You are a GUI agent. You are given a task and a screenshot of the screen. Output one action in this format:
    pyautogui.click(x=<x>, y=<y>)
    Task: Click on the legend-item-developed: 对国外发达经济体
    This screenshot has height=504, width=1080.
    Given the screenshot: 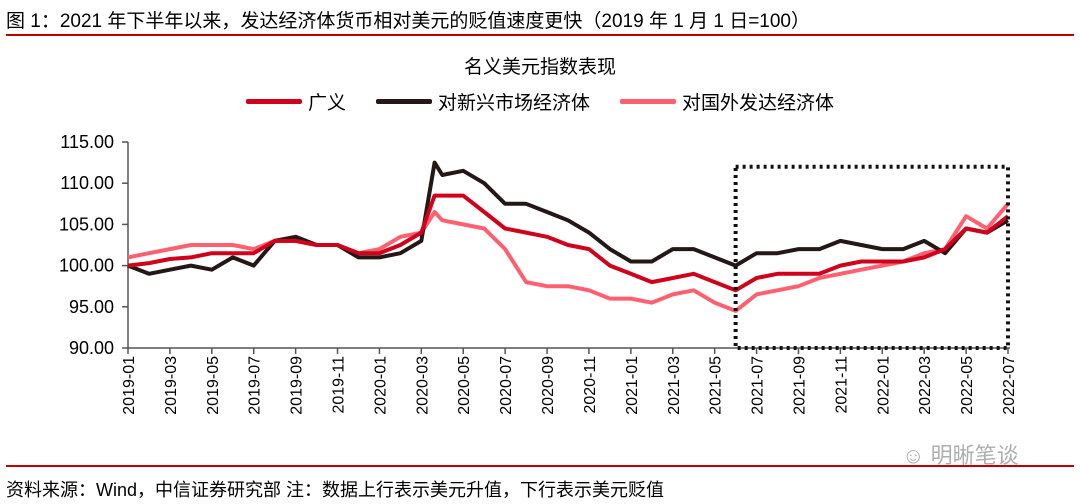 What is the action you would take?
    pyautogui.click(x=727, y=101)
    